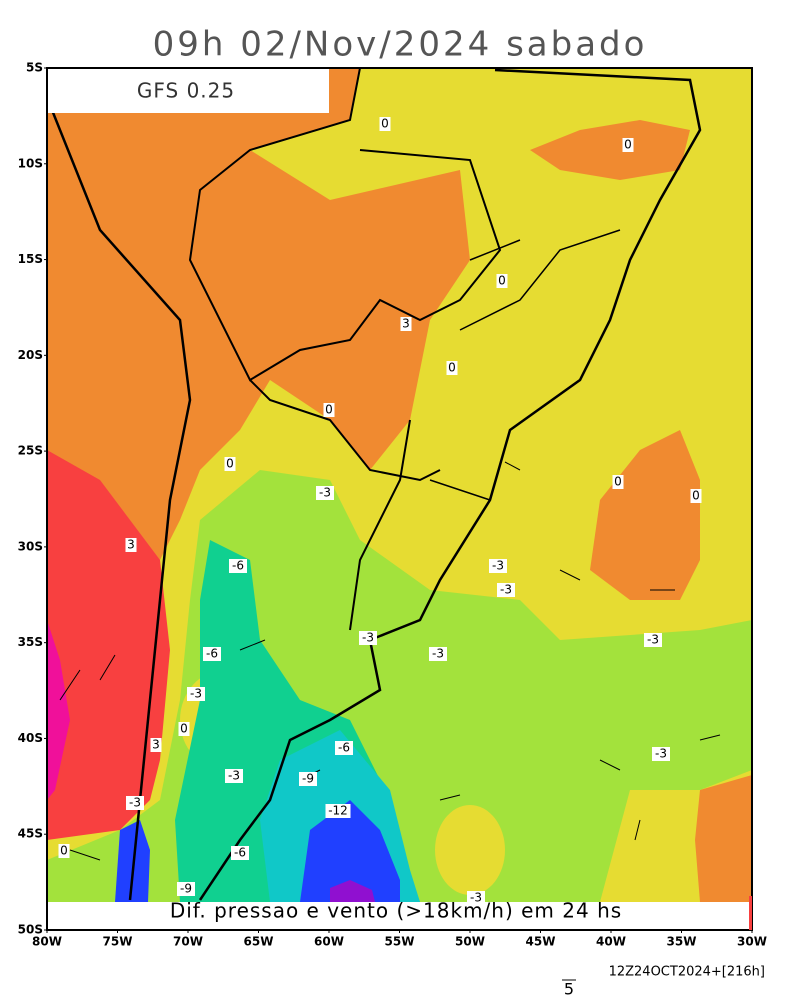 The width and height of the screenshot is (800, 1004). I want to click on lat-label: 40S, so click(30, 738).